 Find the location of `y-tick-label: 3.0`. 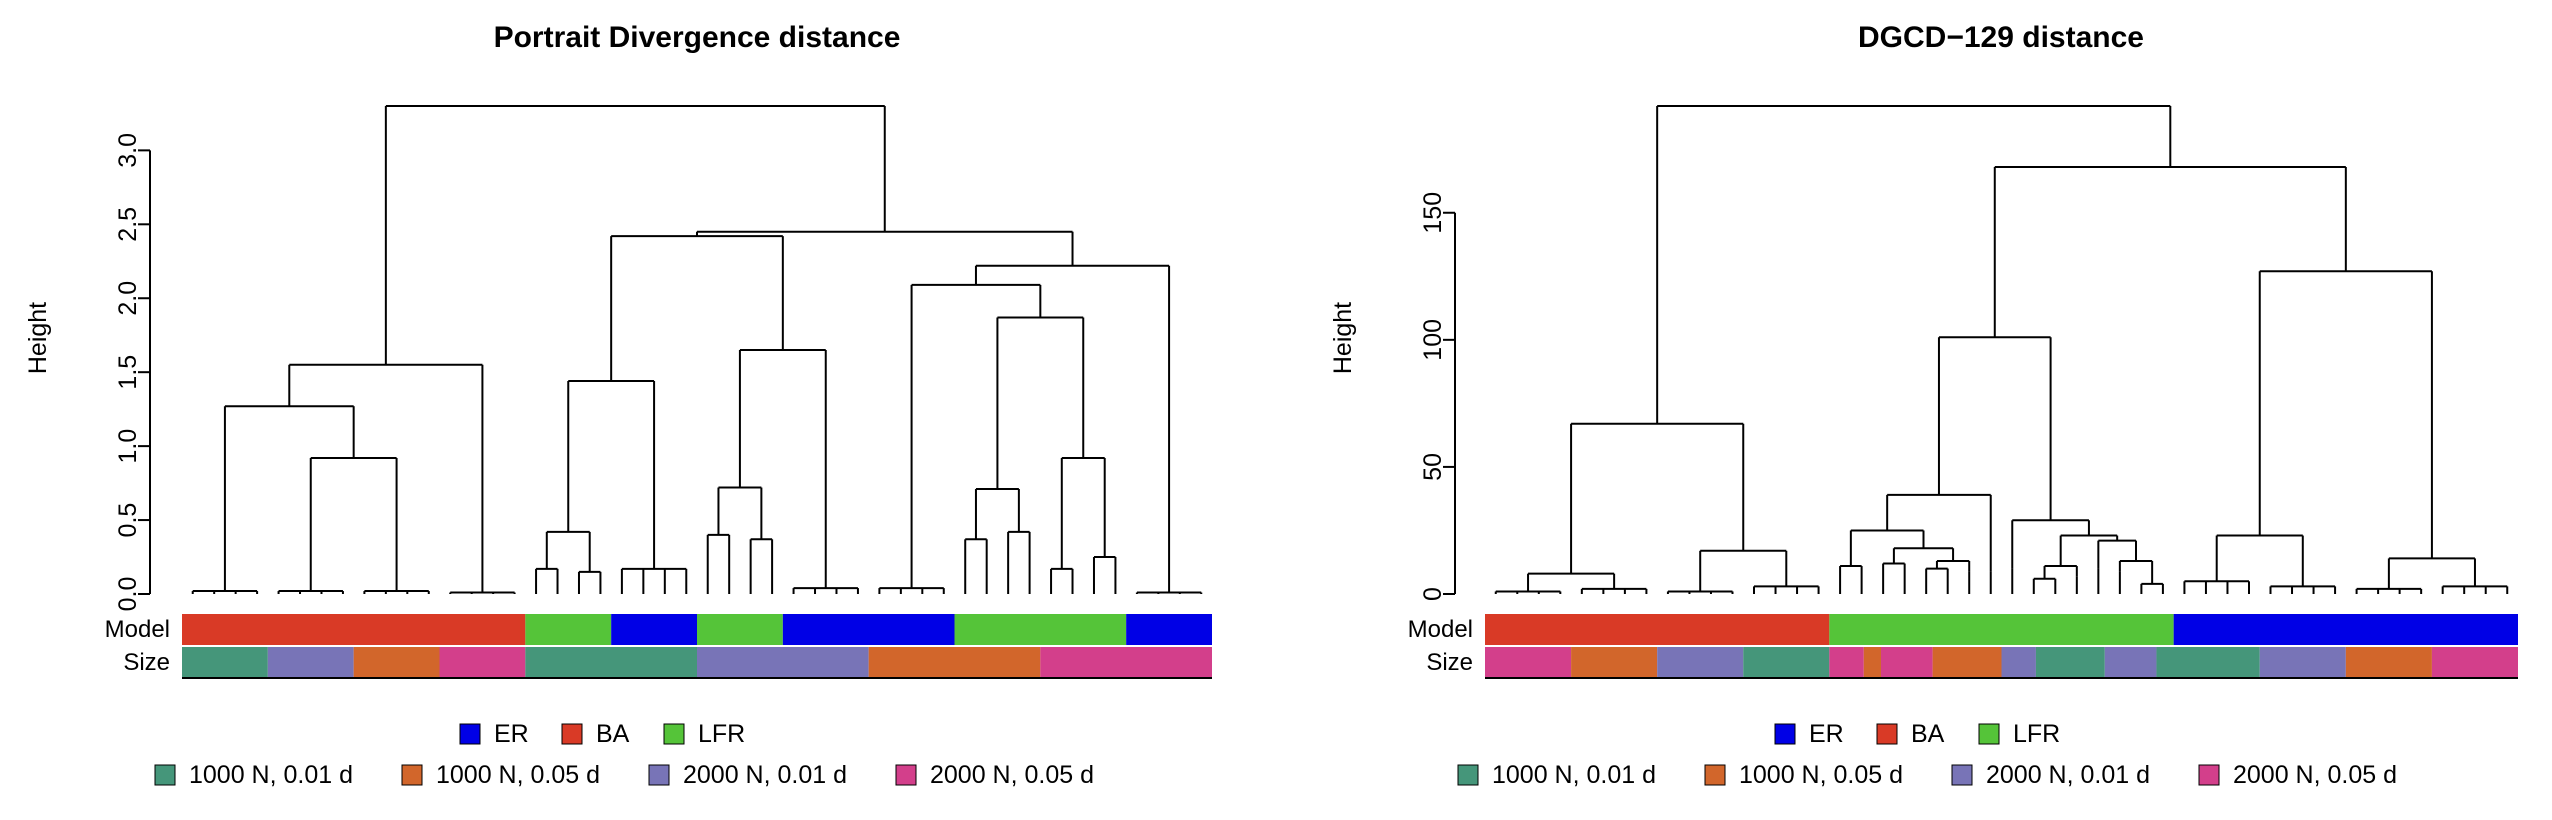

y-tick-label: 3.0 is located at coordinates (128, 150).